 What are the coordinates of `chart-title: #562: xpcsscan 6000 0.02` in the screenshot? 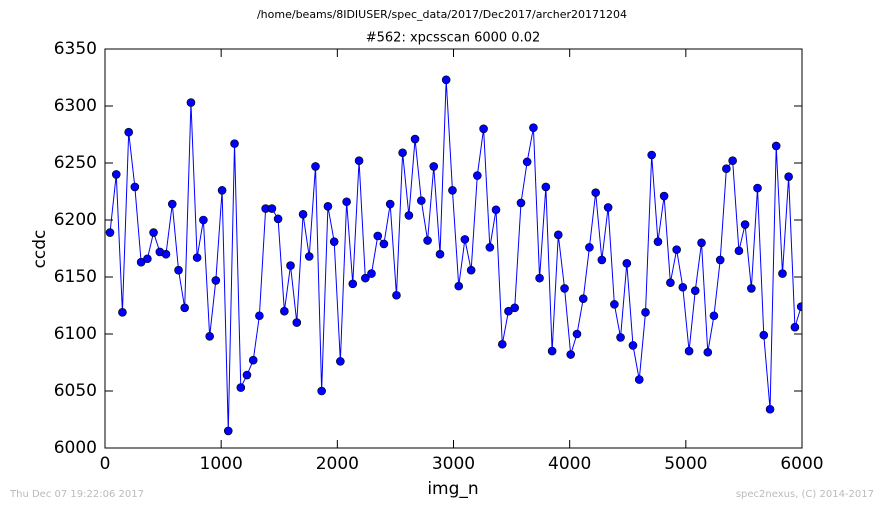 It's located at (453, 38).